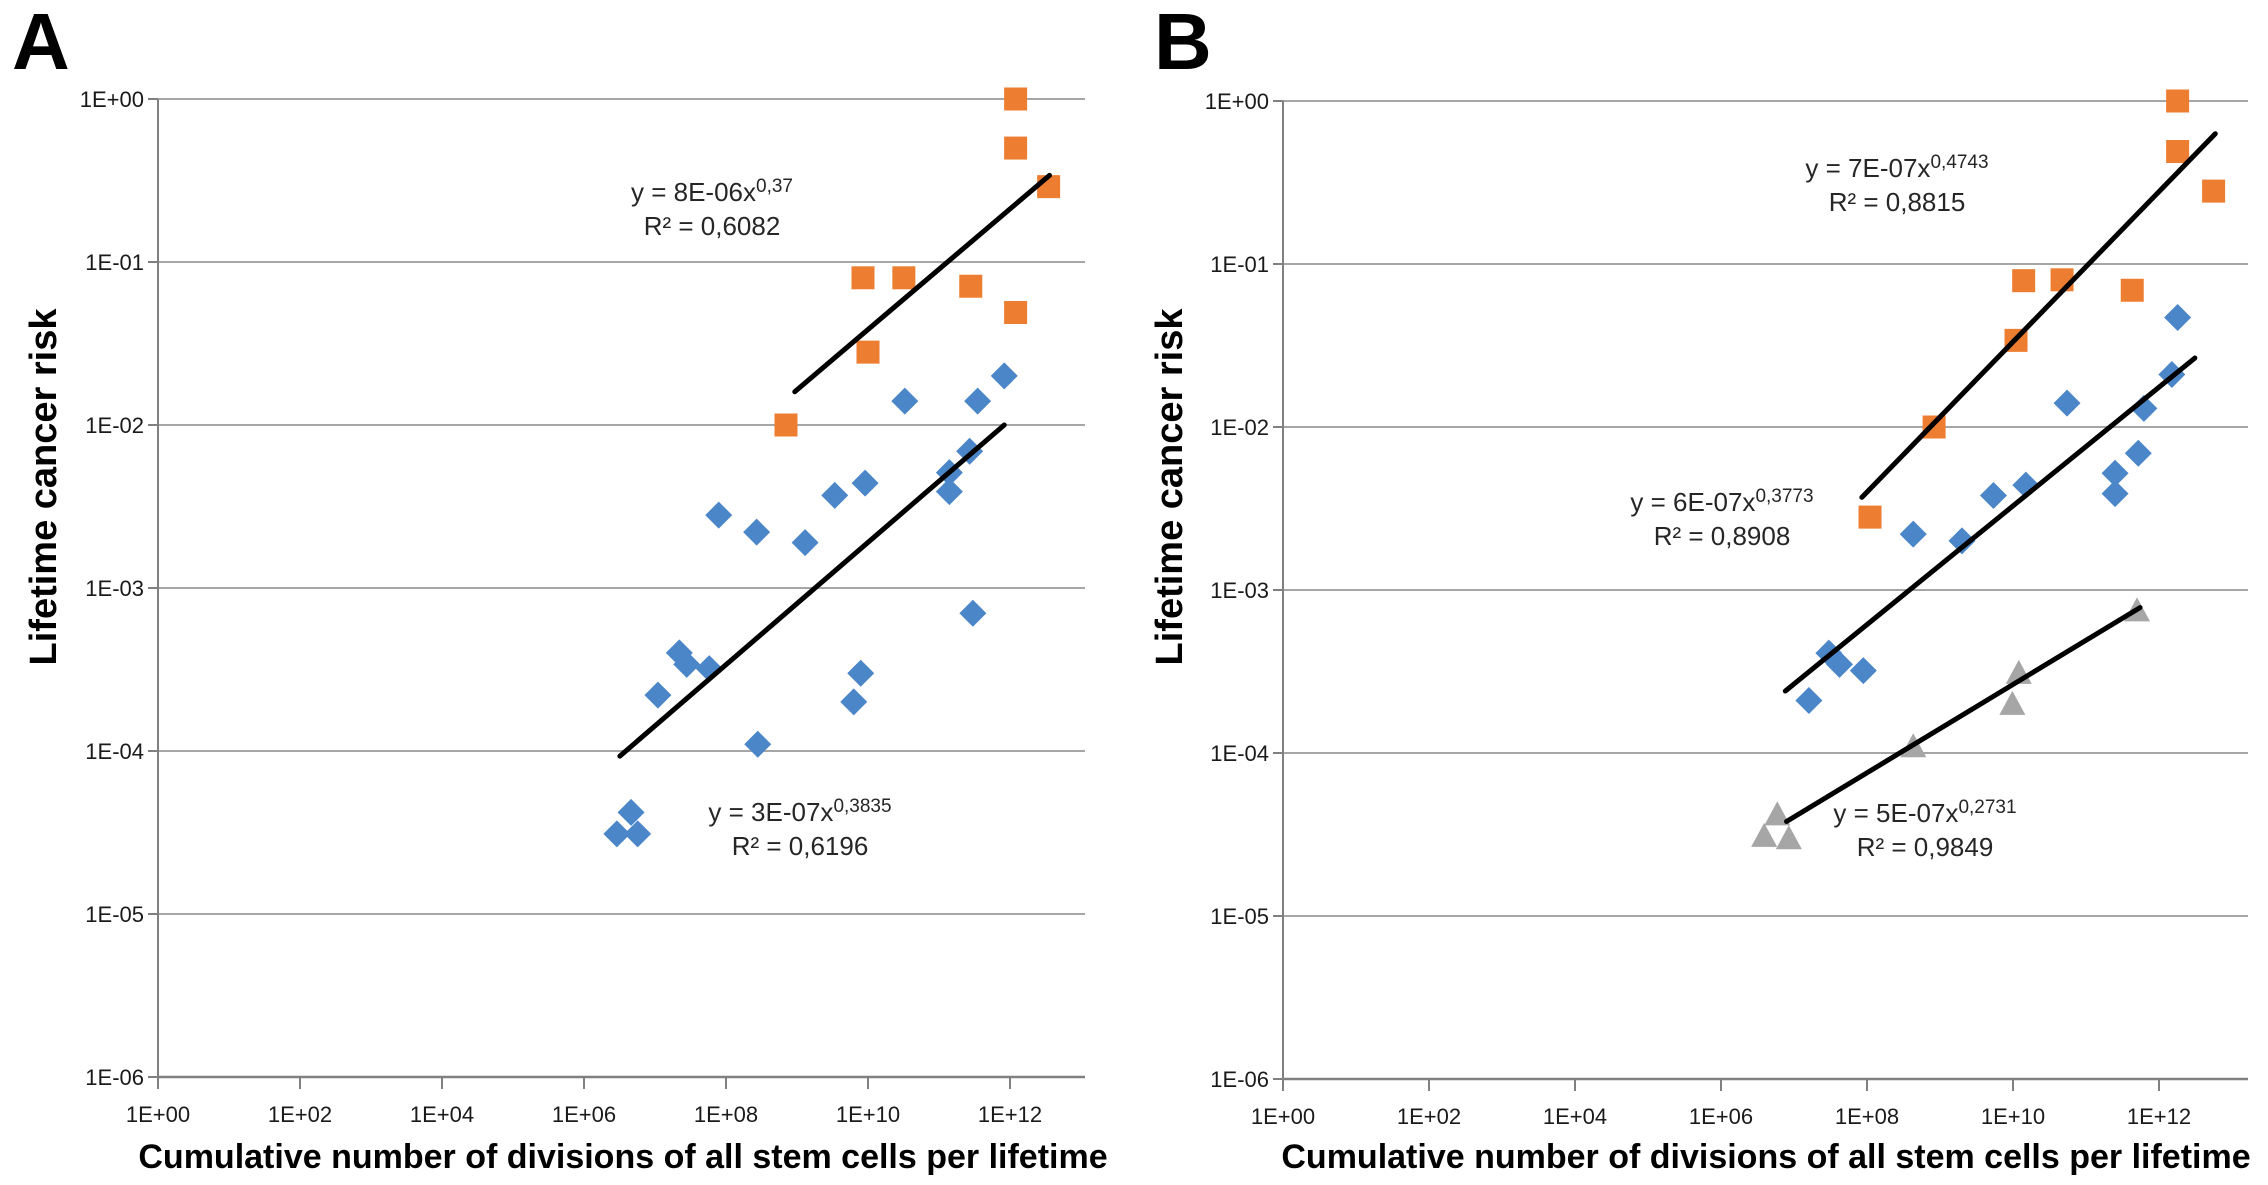  Describe the element at coordinates (1897, 202) in the screenshot. I see `trendline-r2-orange-squares: R² = 0,8815` at that location.